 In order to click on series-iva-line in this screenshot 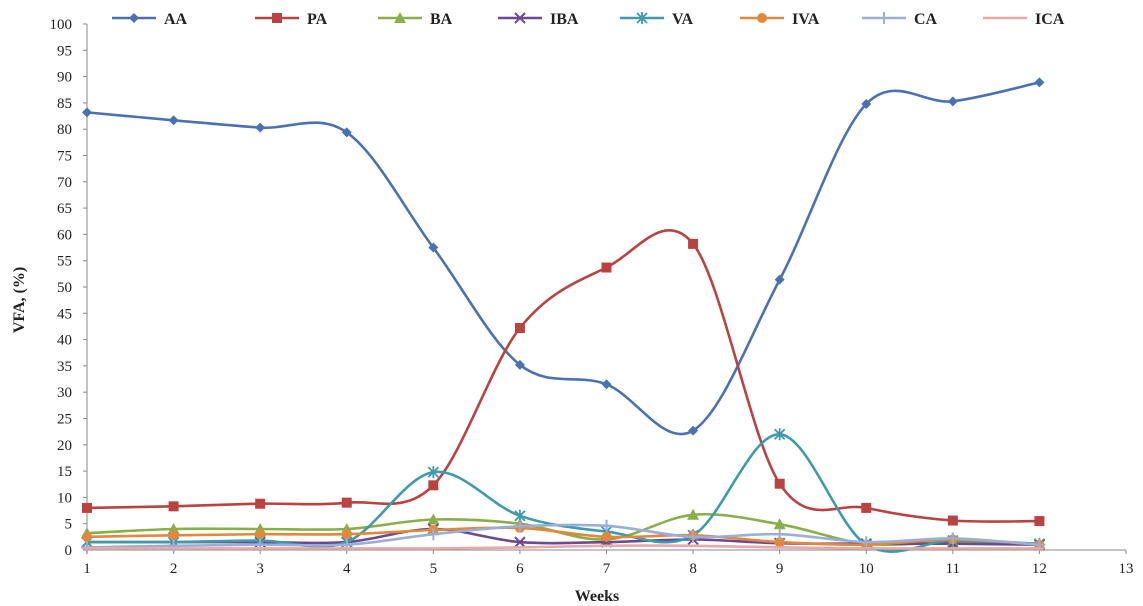, I will do `click(563, 536)`.